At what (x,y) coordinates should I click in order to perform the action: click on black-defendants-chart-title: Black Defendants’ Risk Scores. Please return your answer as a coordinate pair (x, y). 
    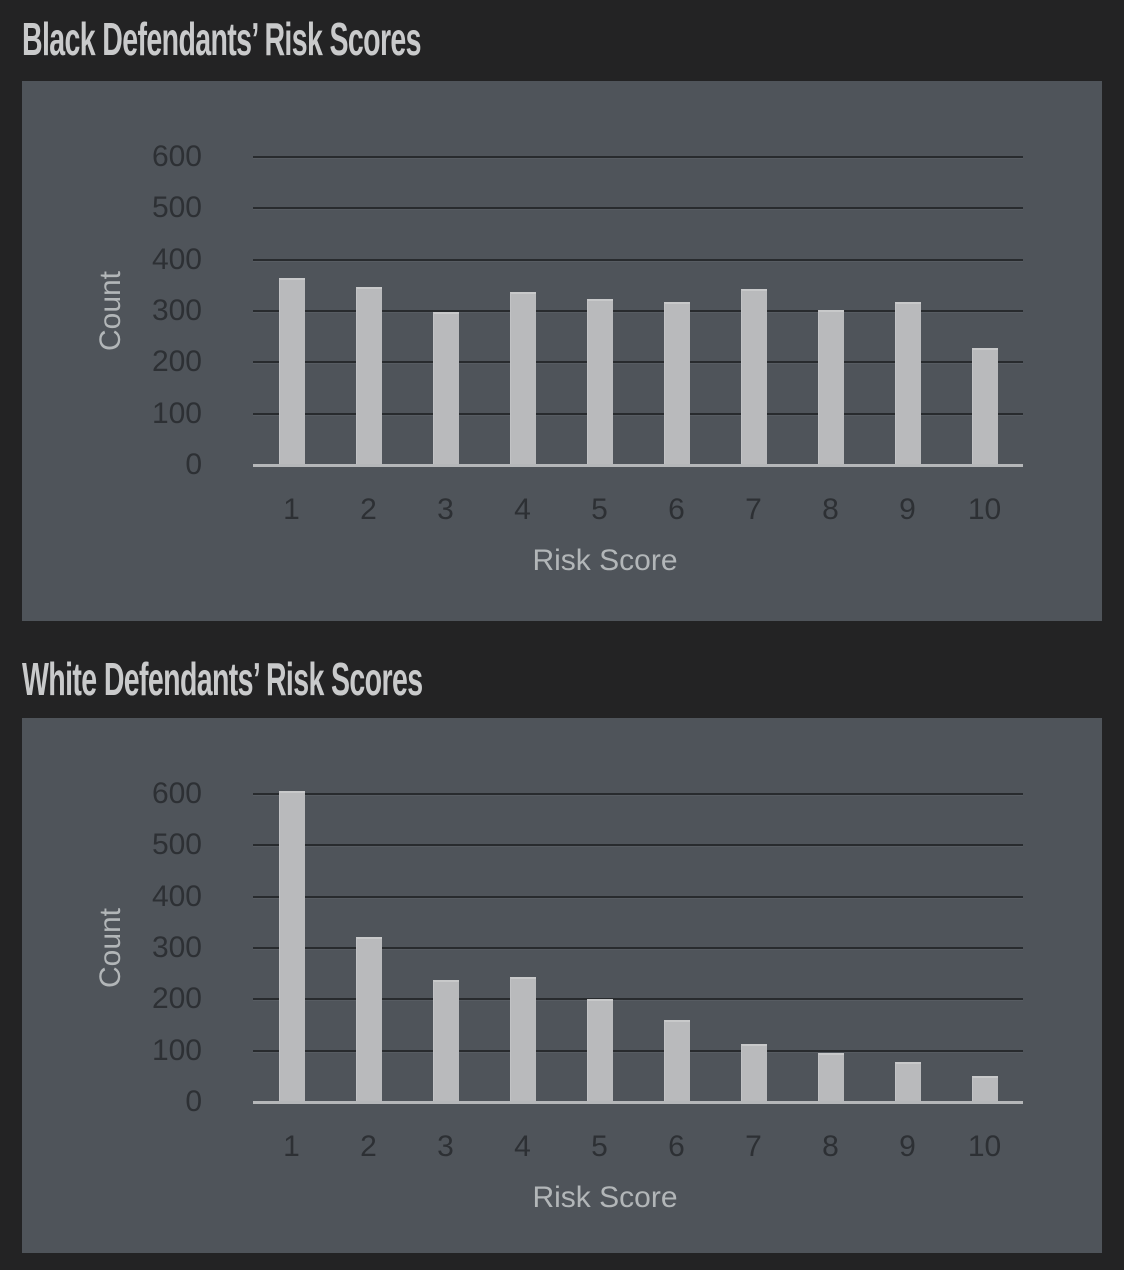
    Looking at the image, I should click on (222, 39).